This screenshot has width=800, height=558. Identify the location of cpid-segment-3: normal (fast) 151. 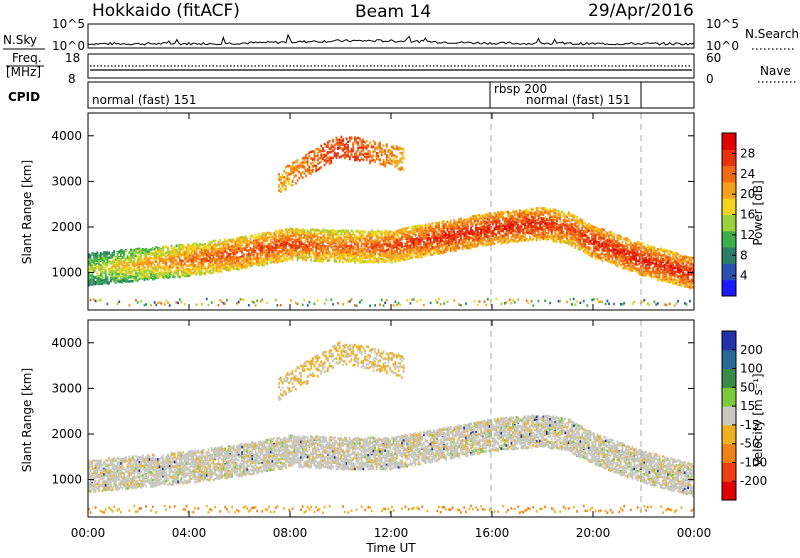
(578, 100).